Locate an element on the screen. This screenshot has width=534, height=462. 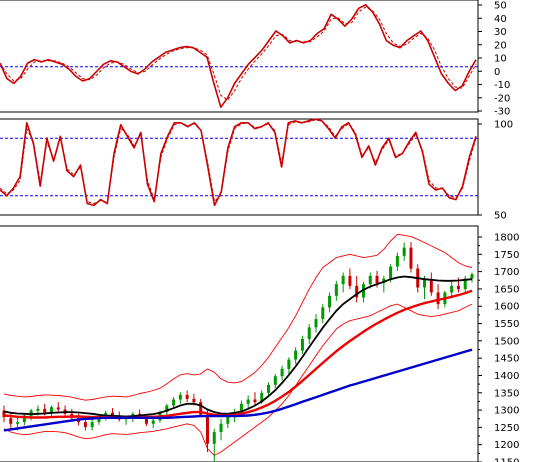
y-tick-label: 1300 is located at coordinates (506, 411).